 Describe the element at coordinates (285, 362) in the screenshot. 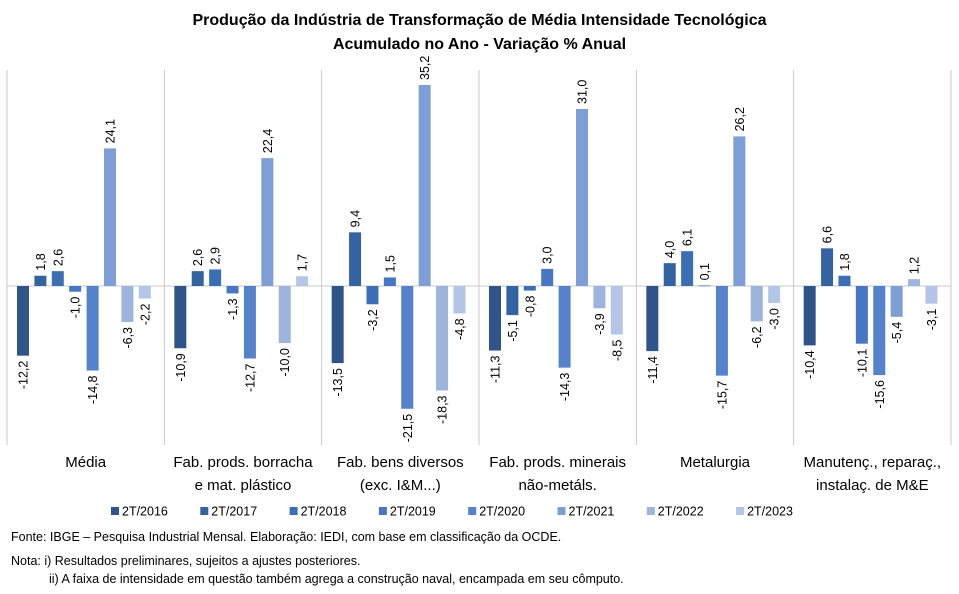

I see `data-label: -10,0` at that location.